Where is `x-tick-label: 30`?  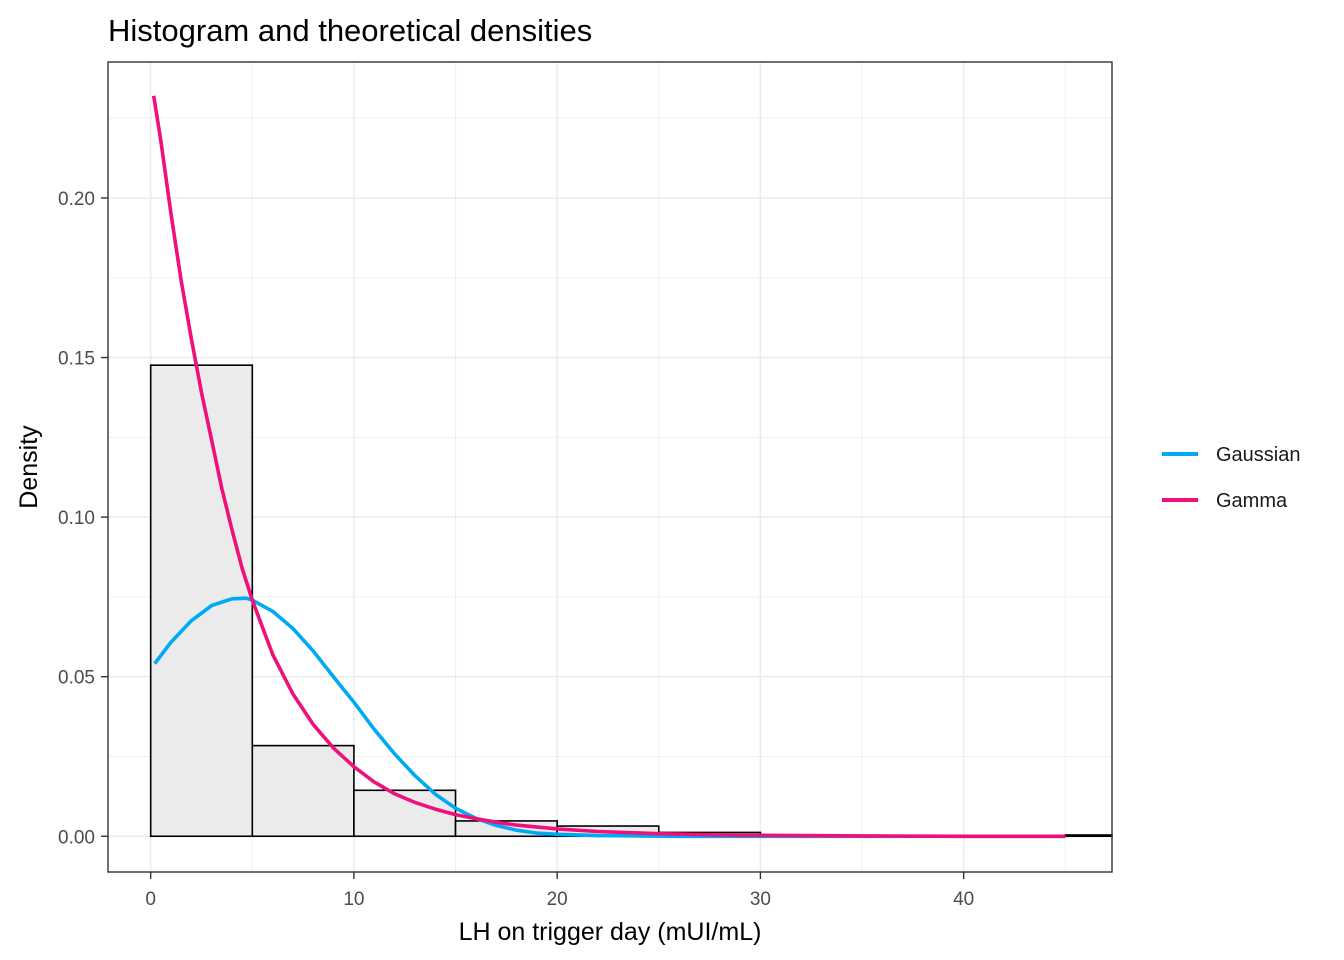 x-tick-label: 30 is located at coordinates (760, 899).